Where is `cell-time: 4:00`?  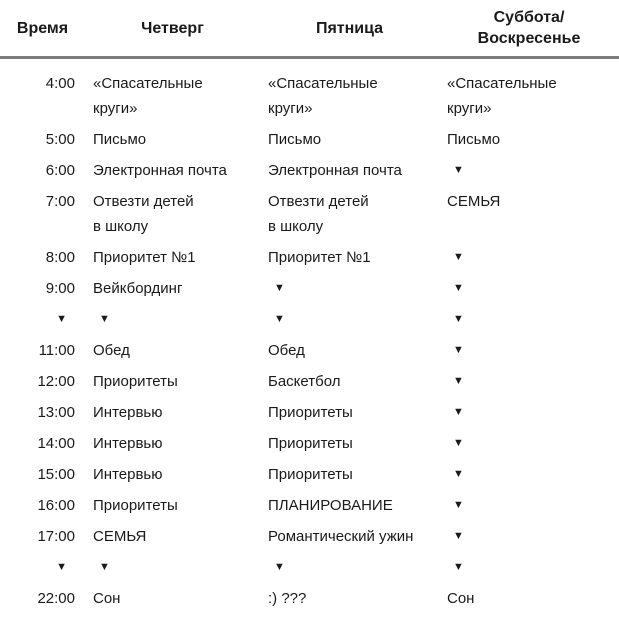 cell-time: 4:00 is located at coordinates (60, 83).